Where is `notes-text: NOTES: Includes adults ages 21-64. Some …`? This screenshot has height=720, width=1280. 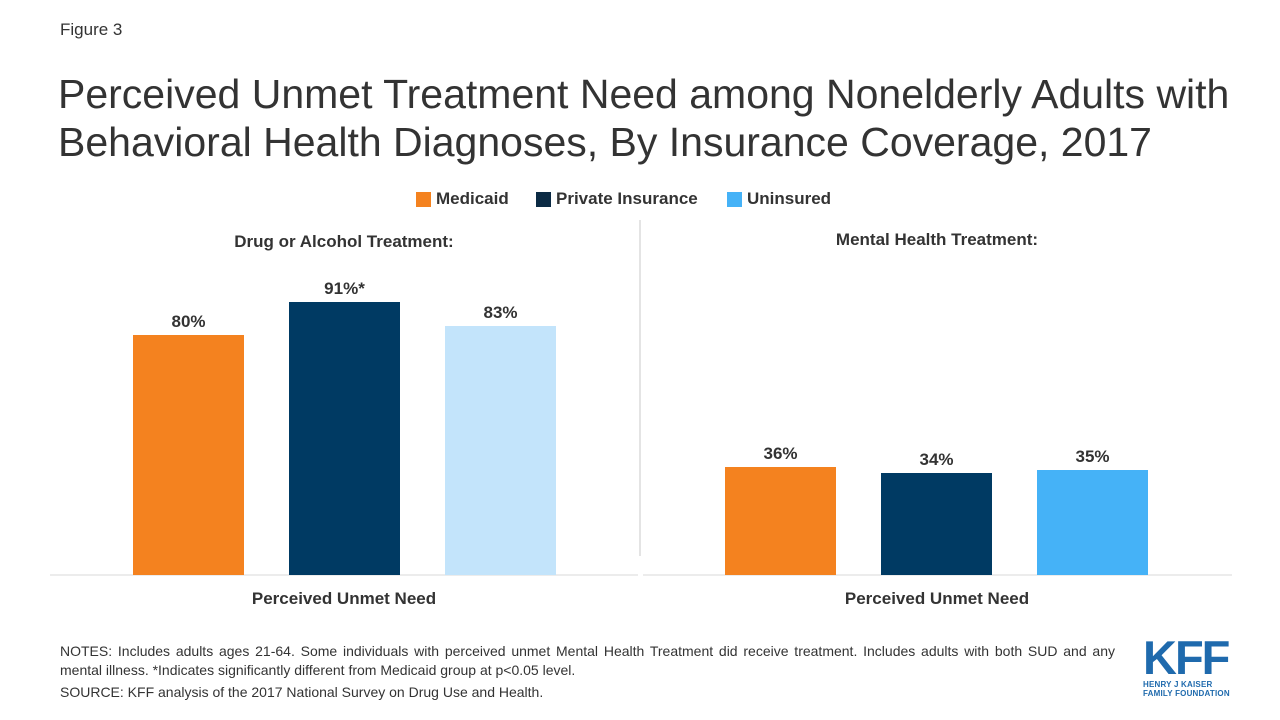
notes-text: NOTES: Includes adults ages 21-64. Some … is located at coordinates (587, 660).